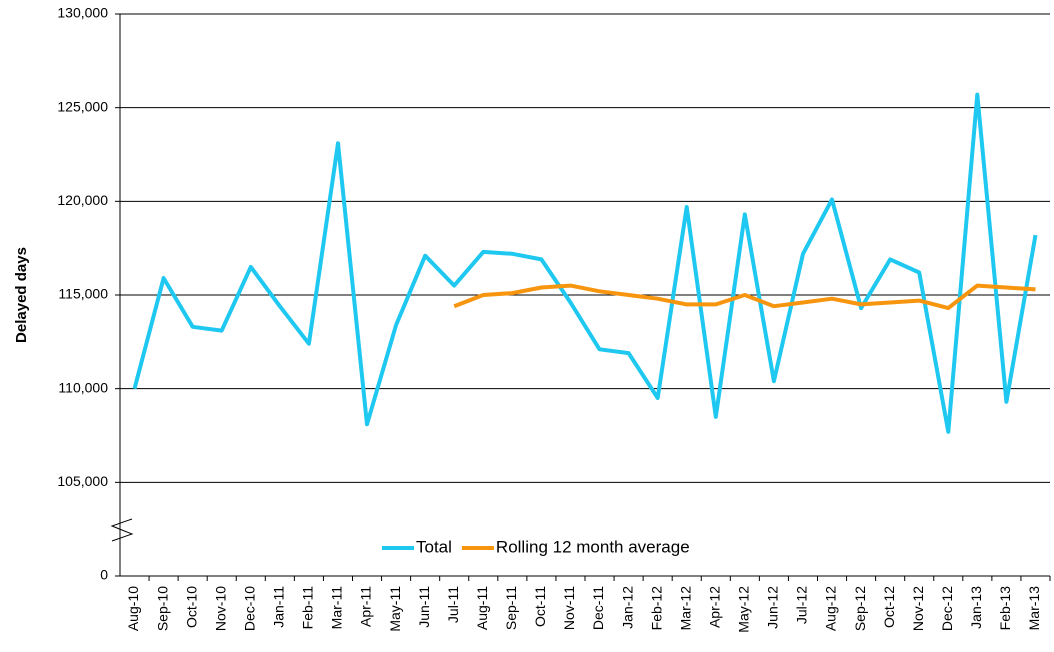 The height and width of the screenshot is (652, 1054). What do you see at coordinates (598, 608) in the screenshot?
I see `x-tick-label: Dec-11` at bounding box center [598, 608].